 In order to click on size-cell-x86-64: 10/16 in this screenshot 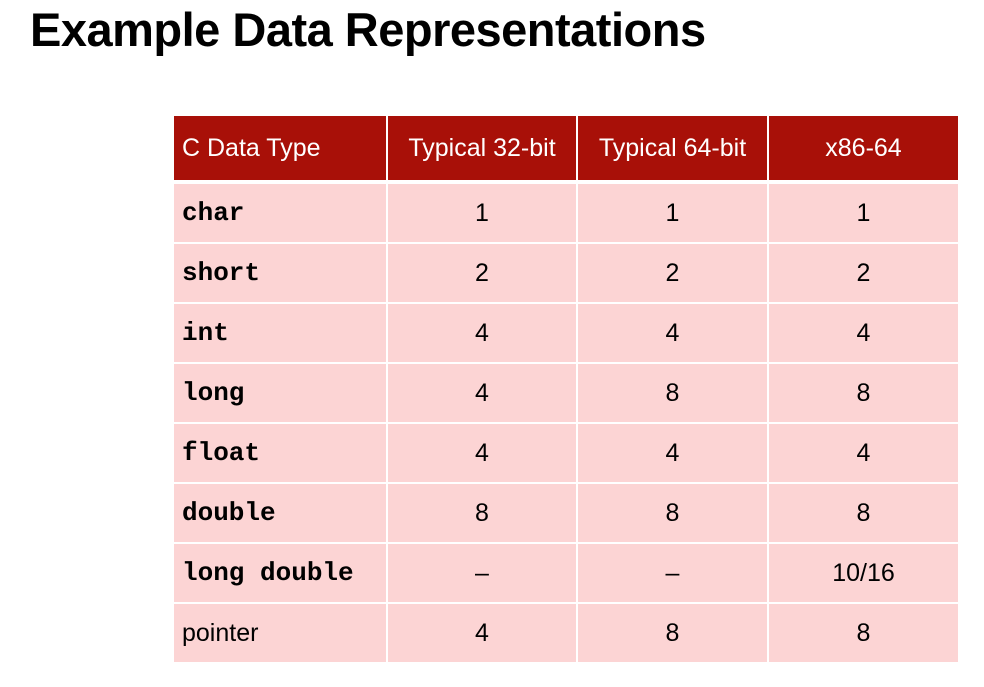, I will do `click(862, 572)`.